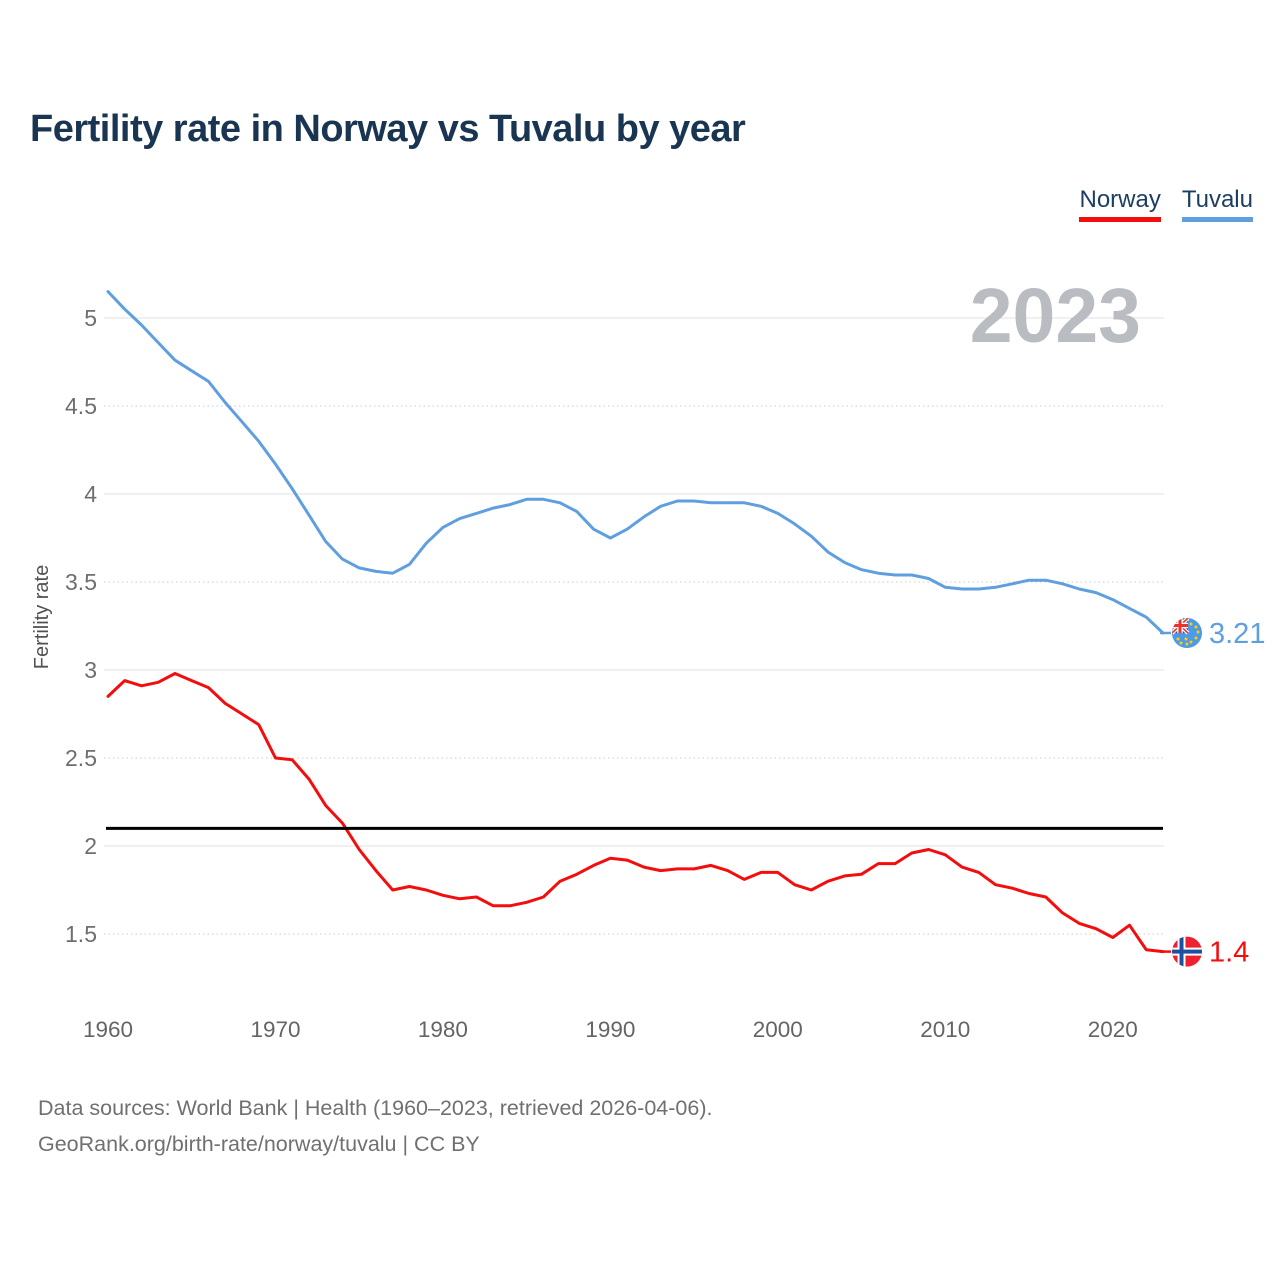 The image size is (1280, 1280). I want to click on x-tick-label: 2010, so click(945, 1029).